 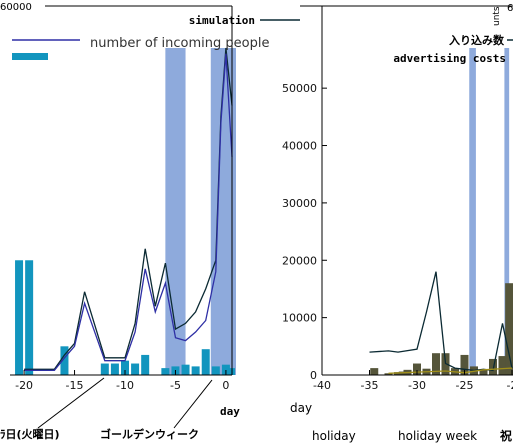 What do you see at coordinates (465, 385) in the screenshot?
I see `x-tick-label-1-3: -25` at bounding box center [465, 385].